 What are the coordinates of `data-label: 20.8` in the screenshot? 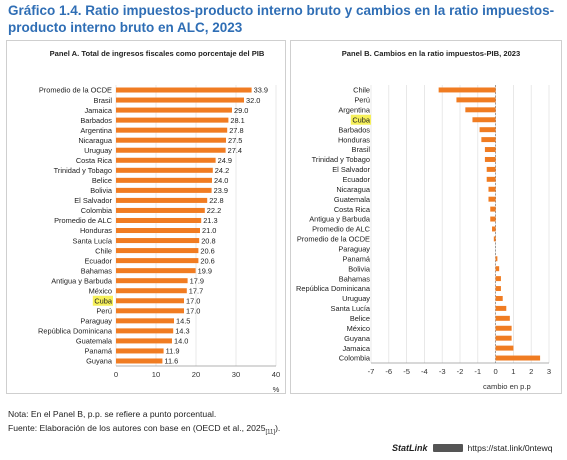 It's located at (208, 240).